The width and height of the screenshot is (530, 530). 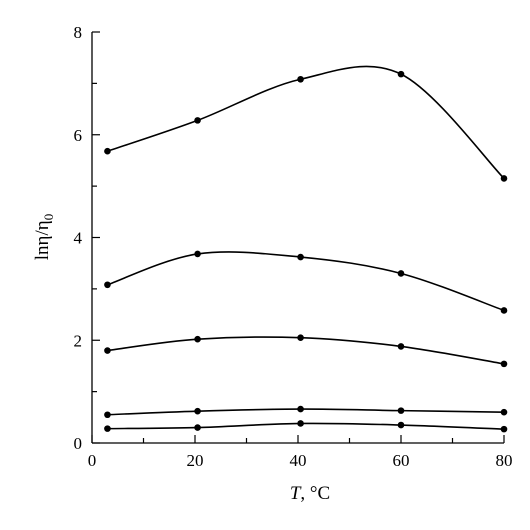 What do you see at coordinates (78, 340) in the screenshot?
I see `y-tick-label: 2` at bounding box center [78, 340].